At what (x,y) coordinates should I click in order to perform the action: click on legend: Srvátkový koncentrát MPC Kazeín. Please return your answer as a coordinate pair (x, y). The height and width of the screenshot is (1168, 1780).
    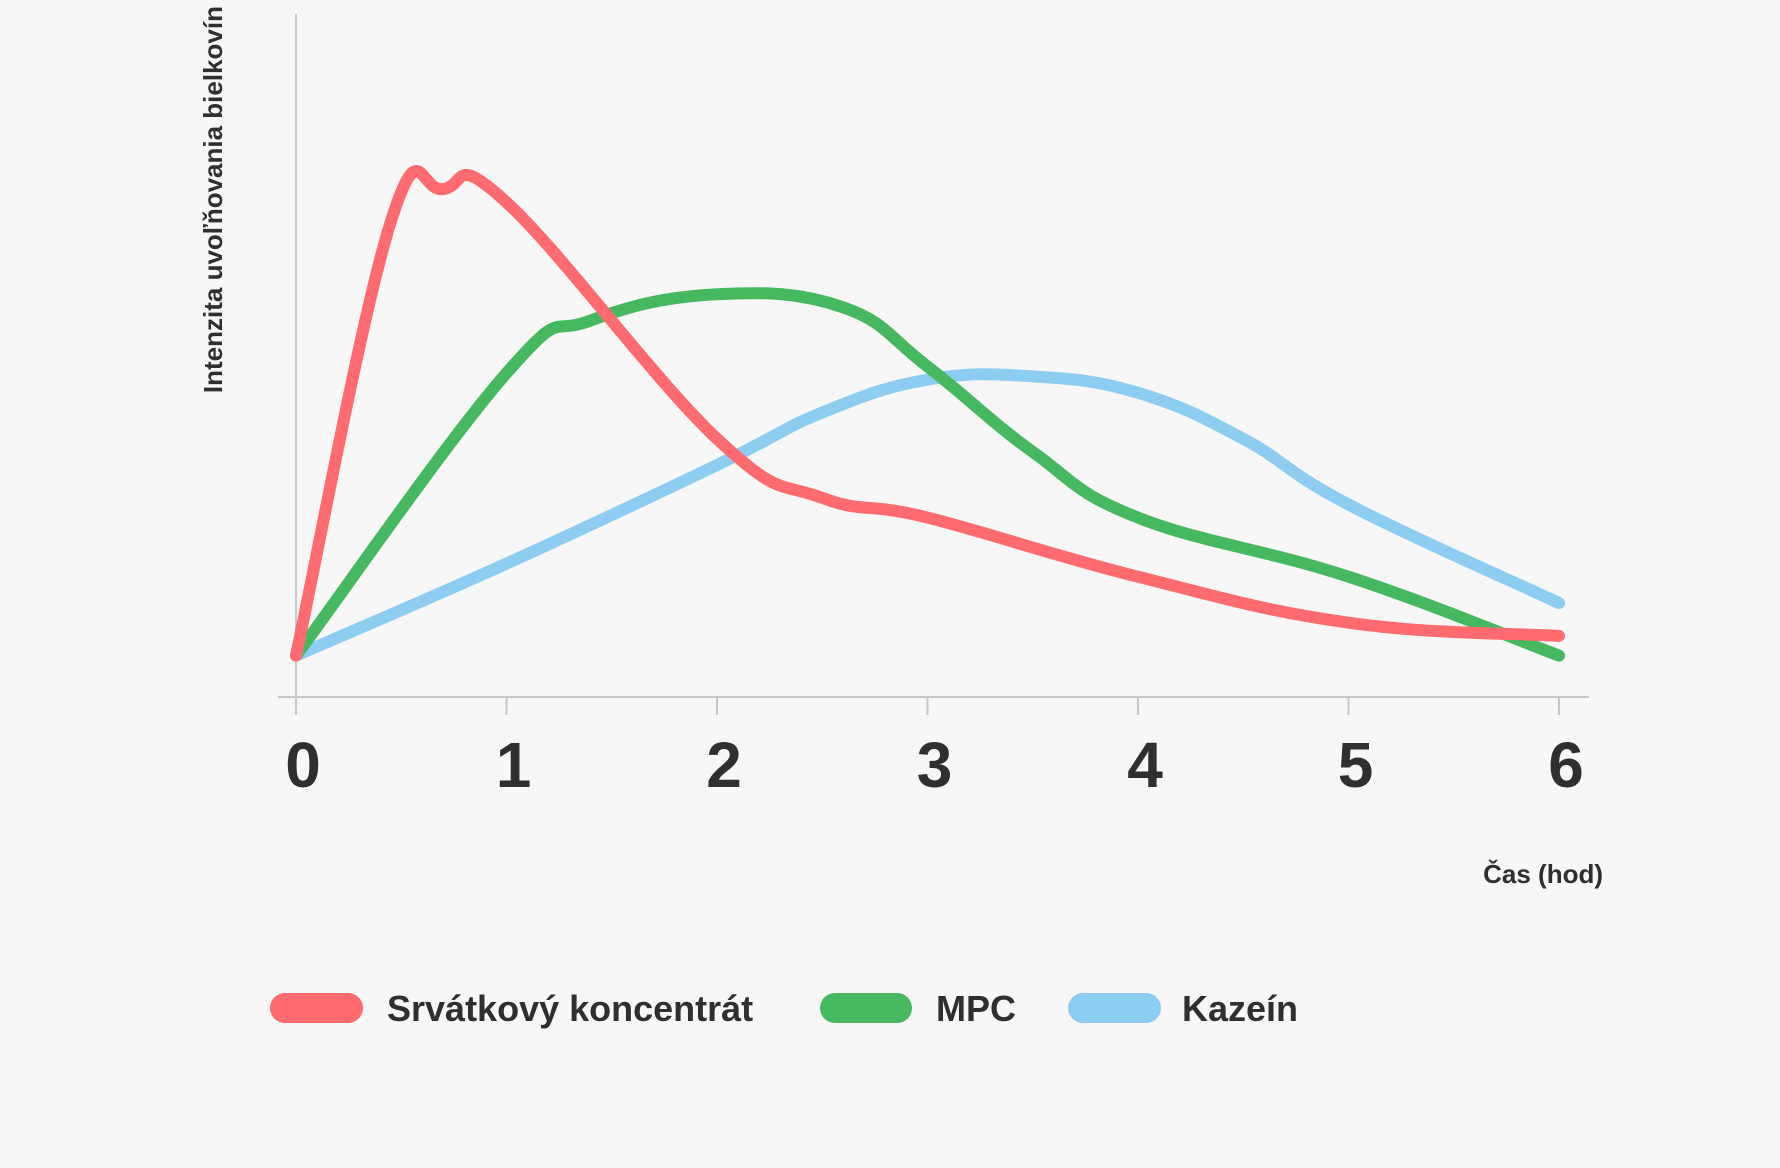
    Looking at the image, I should click on (784, 1008).